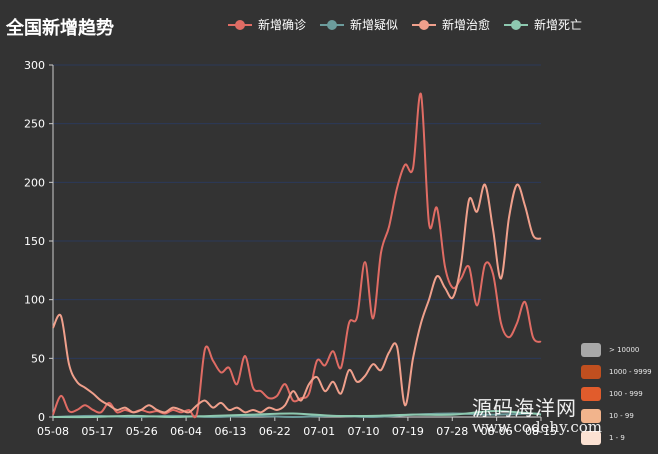 The image size is (658, 454). Describe the element at coordinates (34, 65) in the screenshot. I see `y-tick-label: 300` at that location.